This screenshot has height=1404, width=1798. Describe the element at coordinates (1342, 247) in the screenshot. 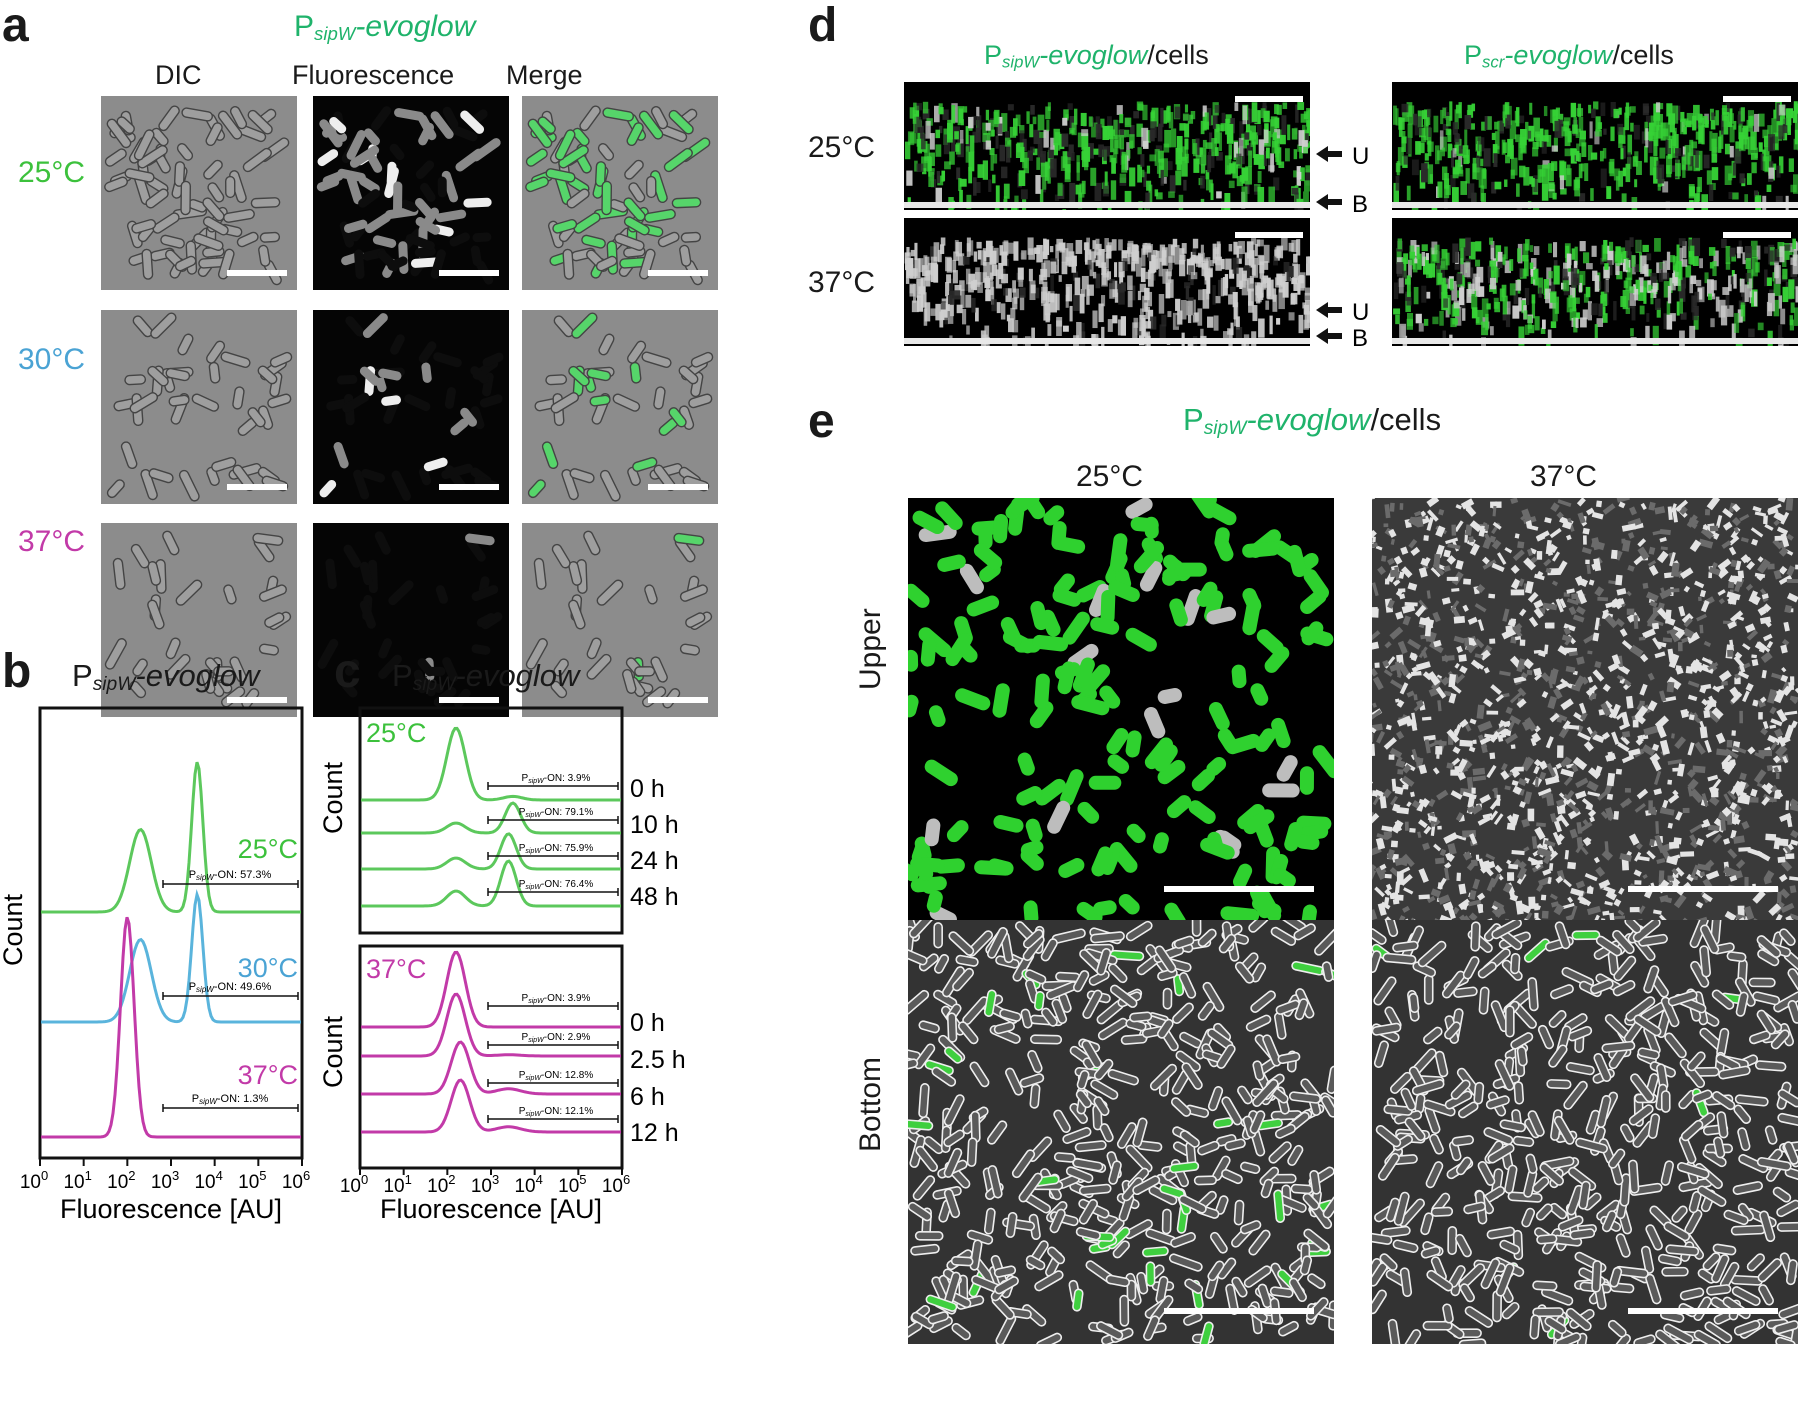

I see `panel-d-arrows: U B U B` at that location.